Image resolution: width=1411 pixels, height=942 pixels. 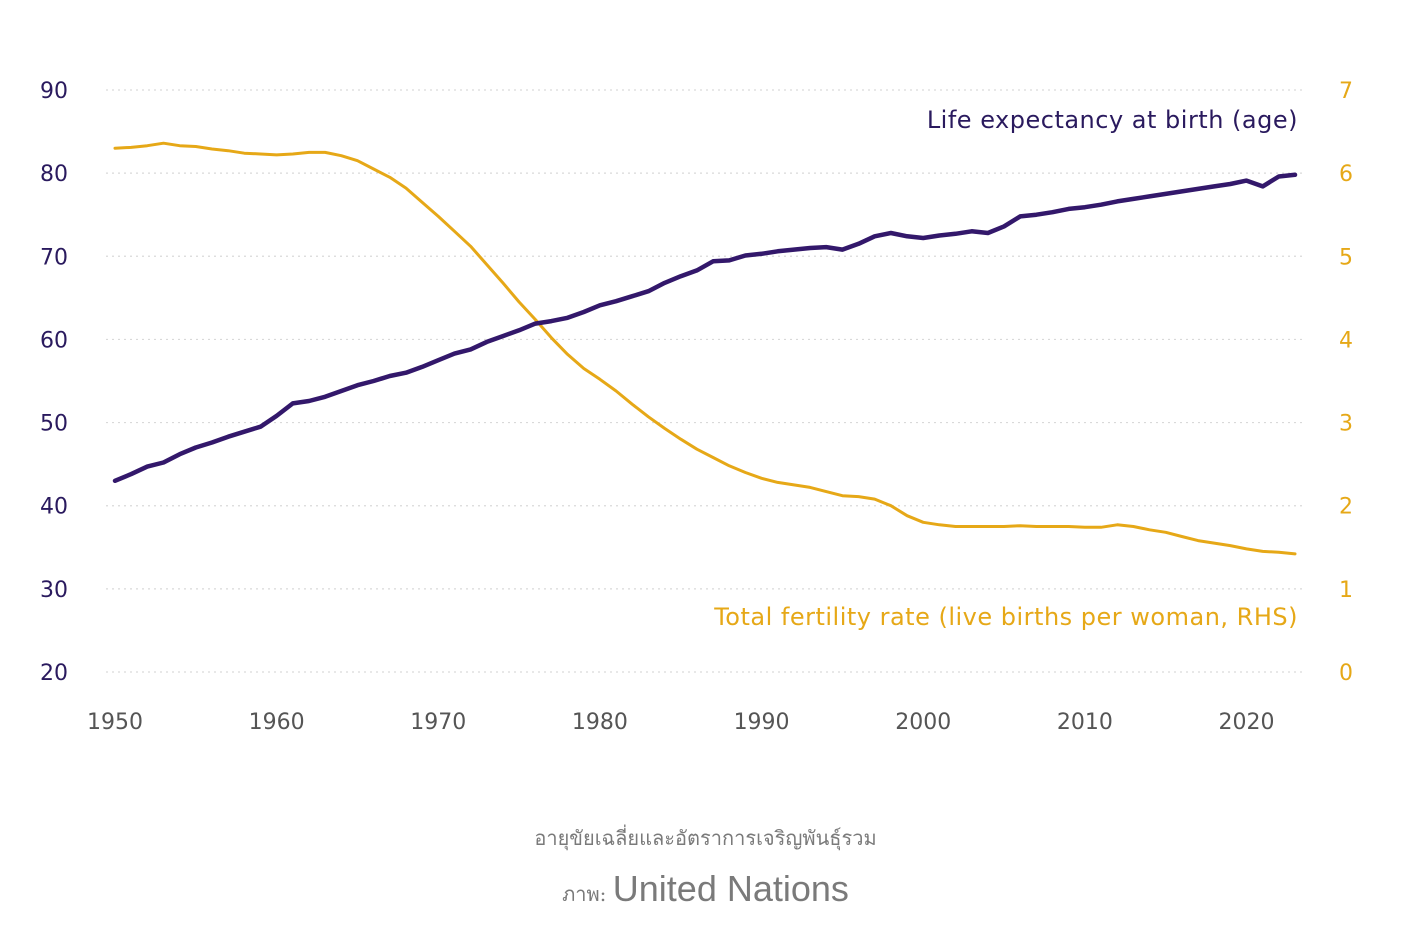 I want to click on credit-prefix: ภาพ:, so click(x=587, y=894).